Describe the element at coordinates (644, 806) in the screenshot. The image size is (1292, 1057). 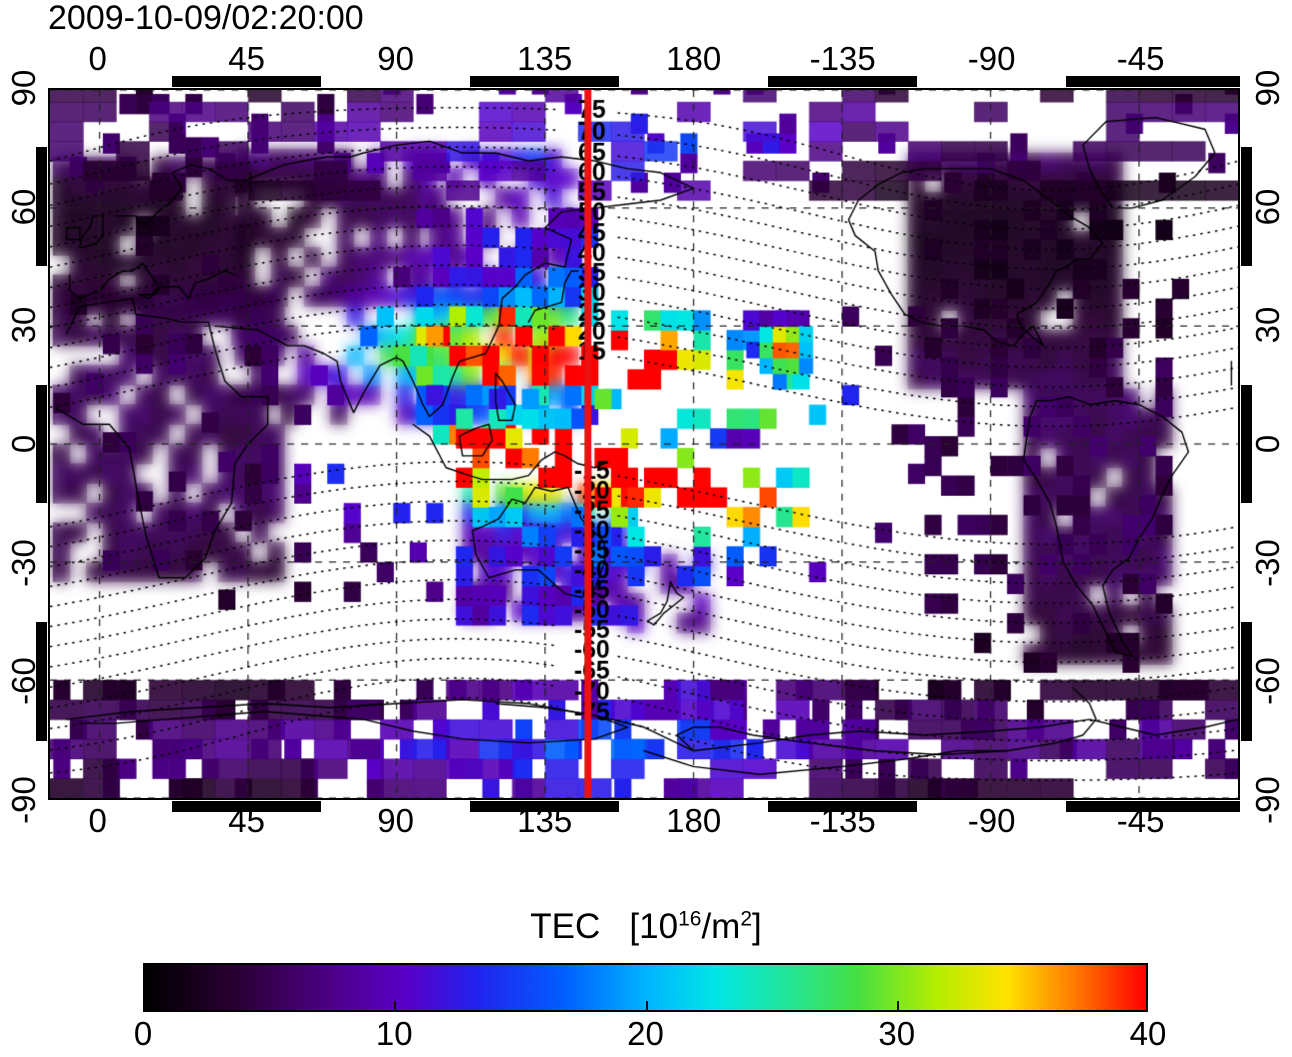
I see `axis-tick-strip-bottom` at that location.